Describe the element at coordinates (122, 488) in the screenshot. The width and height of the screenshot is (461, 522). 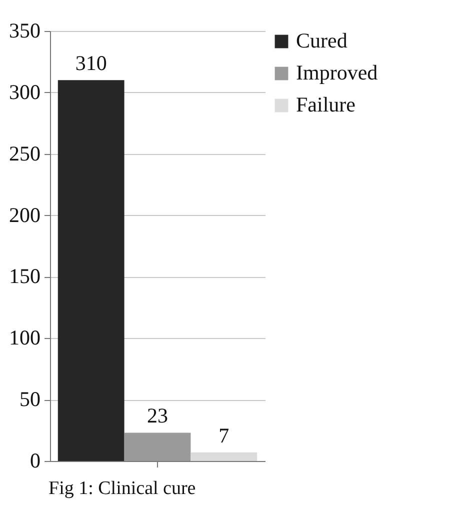
I see `caption: Fig 1: Clinical cure` at that location.